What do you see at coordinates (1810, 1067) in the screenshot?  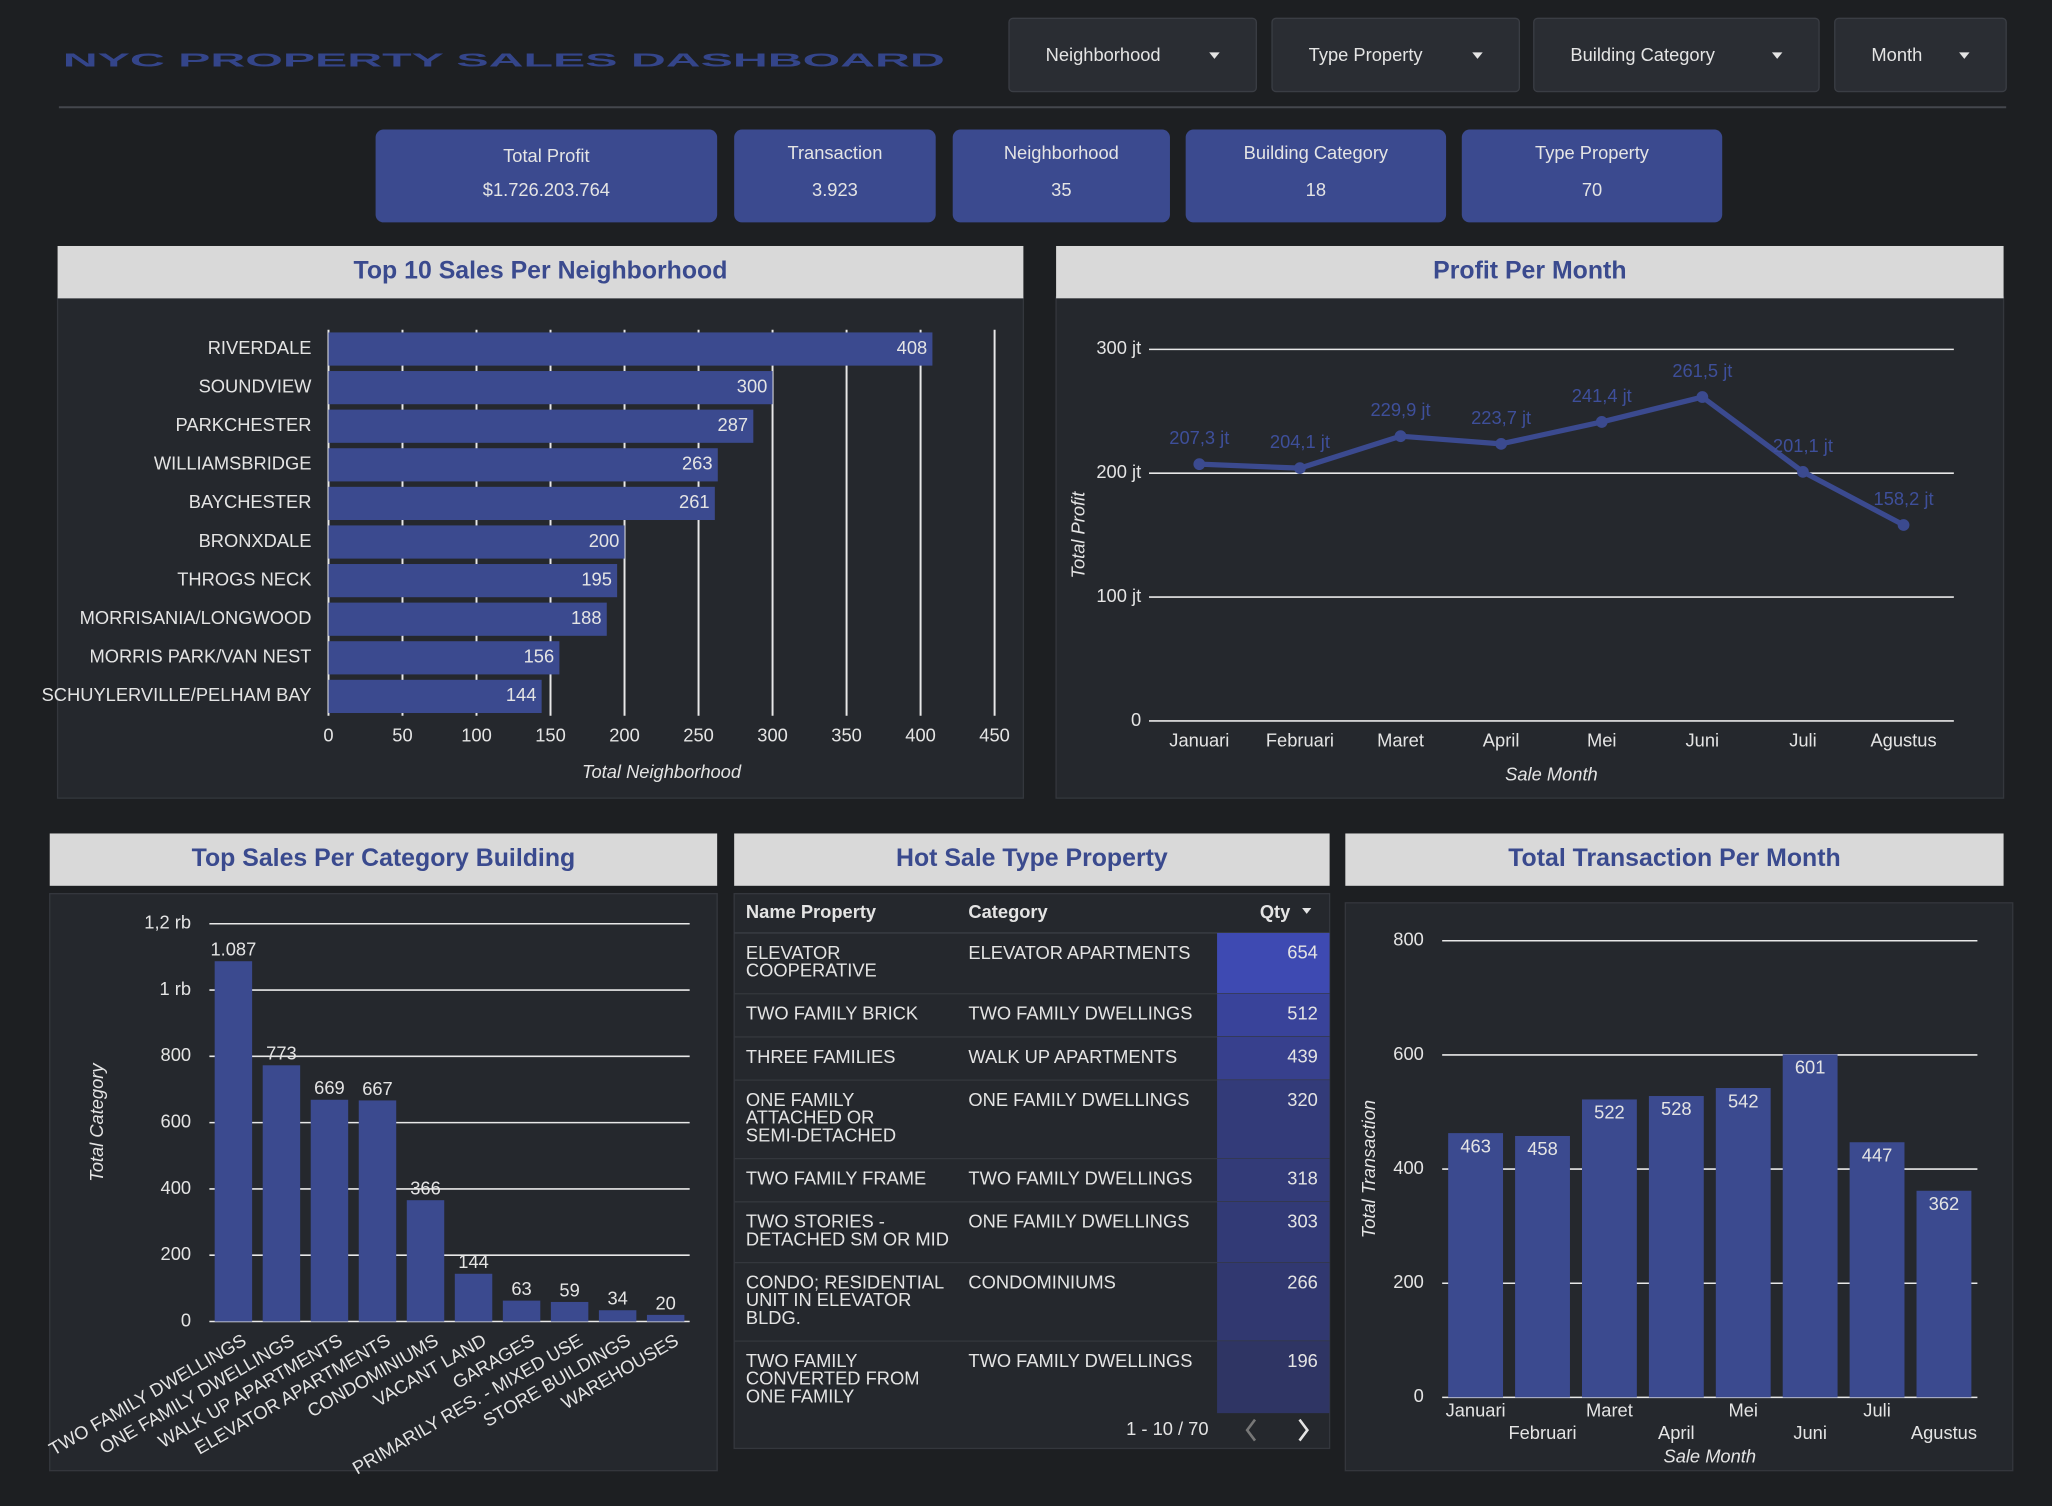 I see `value-label: 601` at bounding box center [1810, 1067].